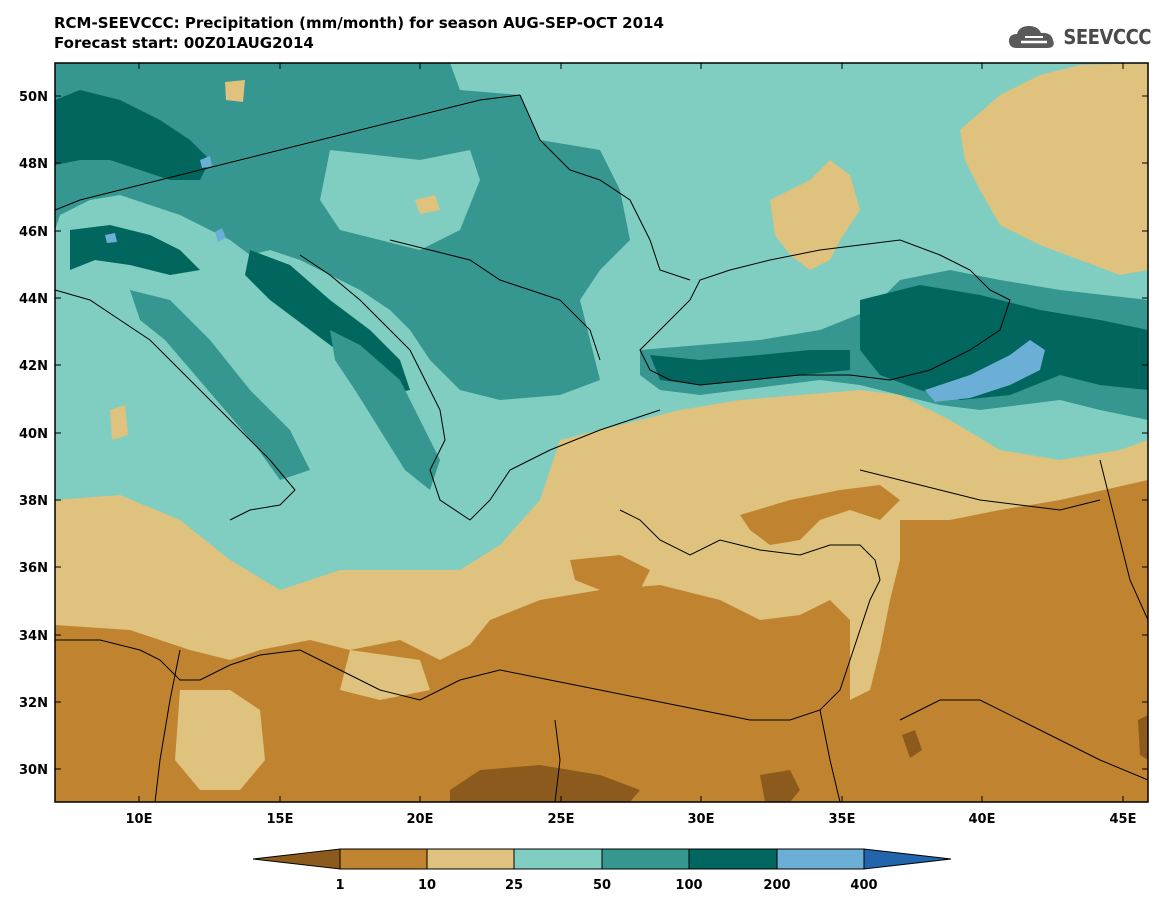 The image size is (1165, 907). I want to click on lat-label-46n: 46N, so click(33, 232).